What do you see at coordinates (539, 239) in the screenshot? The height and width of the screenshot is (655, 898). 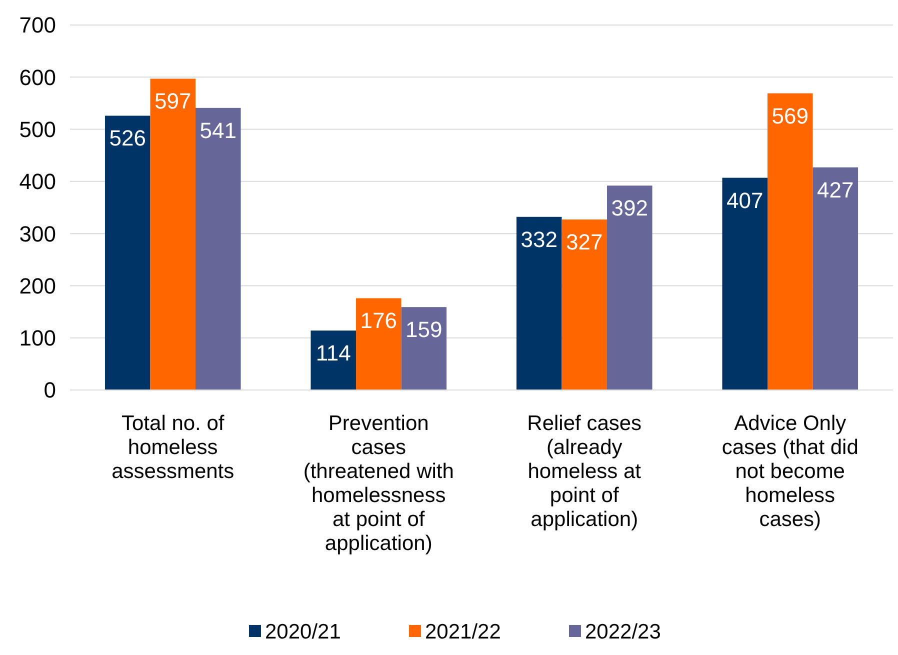 I see `data-label: 332` at bounding box center [539, 239].